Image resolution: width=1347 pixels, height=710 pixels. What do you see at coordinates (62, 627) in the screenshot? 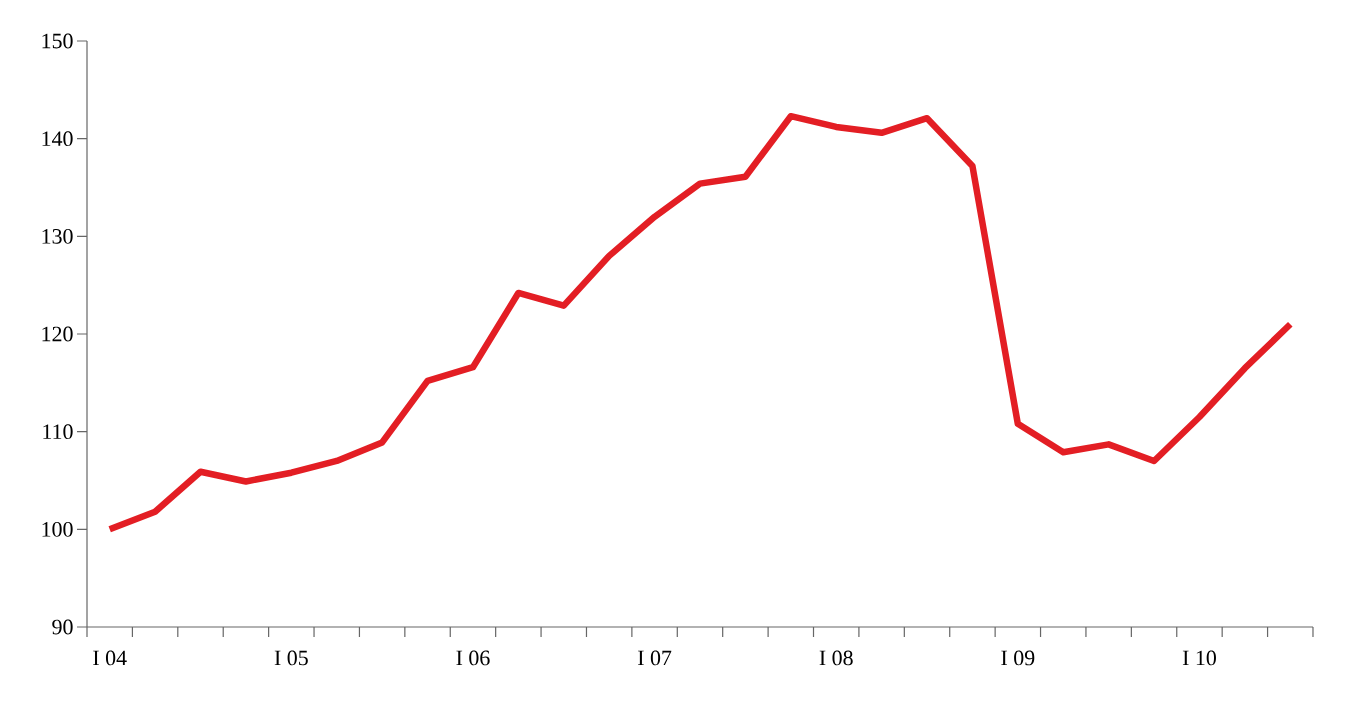
I see `y-tick-label: 90` at bounding box center [62, 627].